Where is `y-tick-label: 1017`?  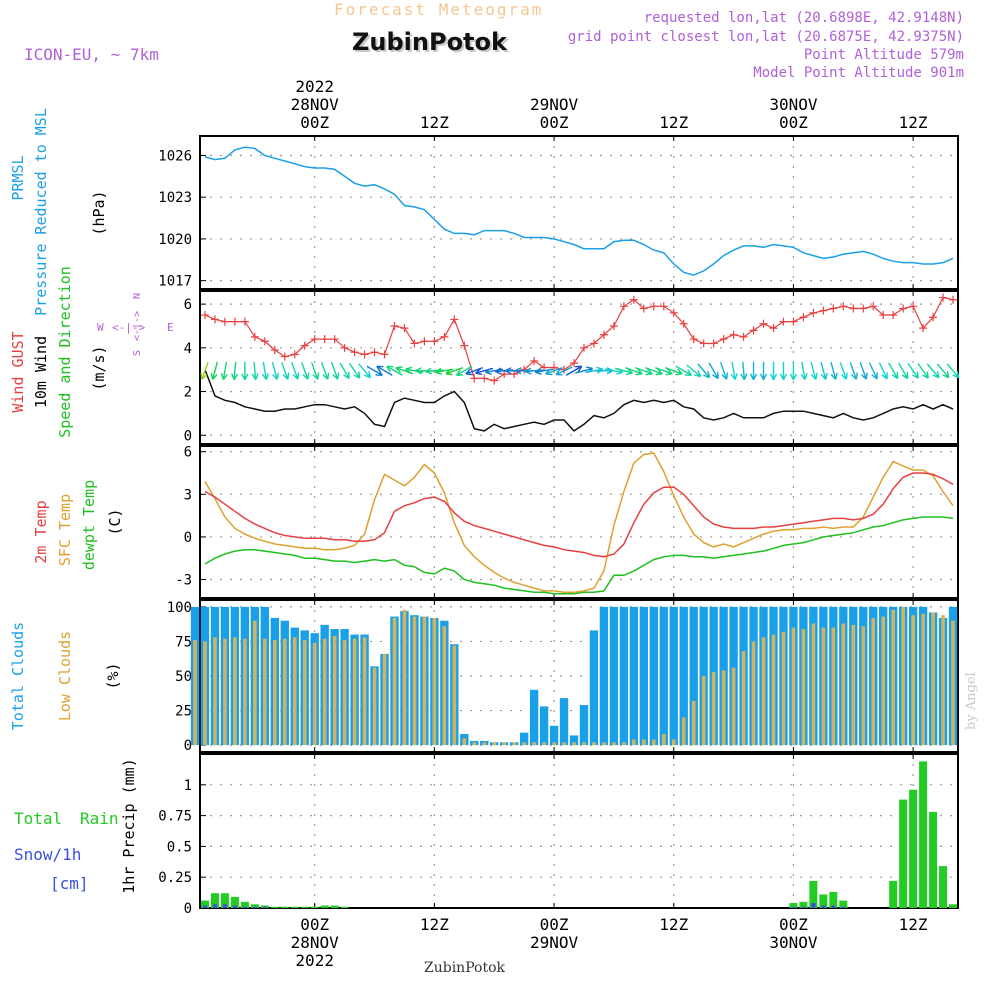 y-tick-label: 1017 is located at coordinates (175, 282).